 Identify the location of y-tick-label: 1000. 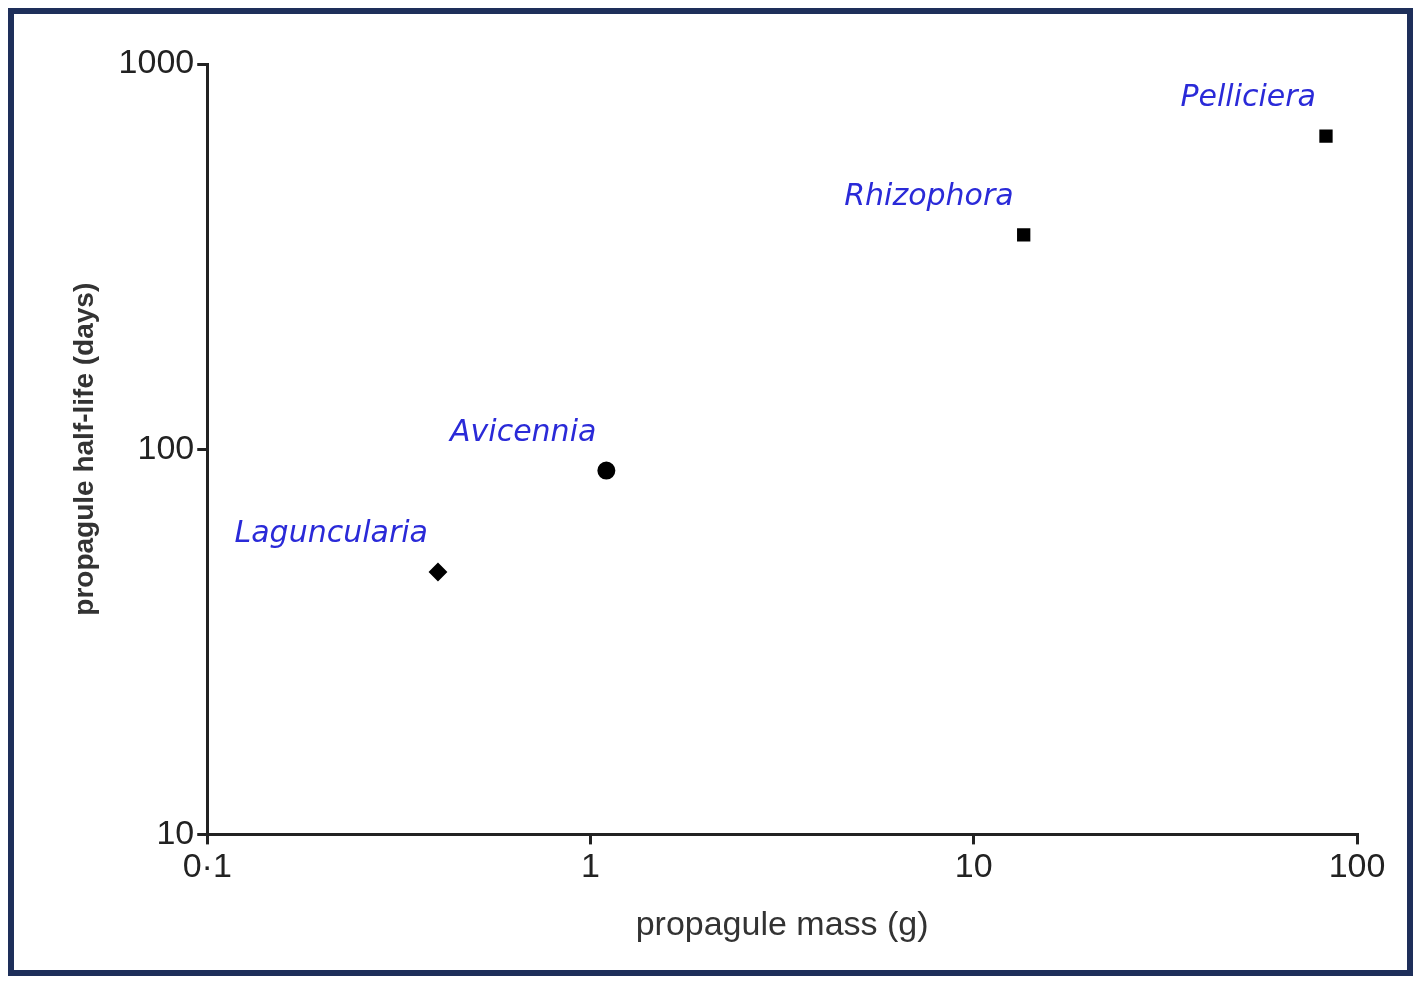
(156, 61).